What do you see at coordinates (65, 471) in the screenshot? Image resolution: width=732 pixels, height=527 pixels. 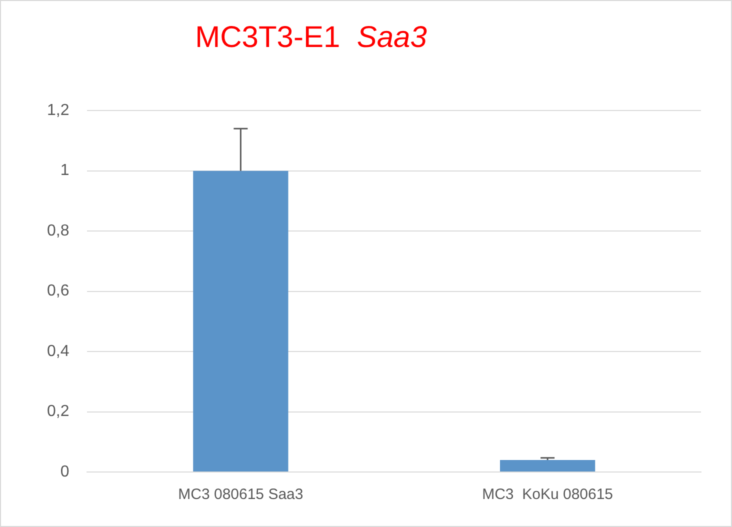 I see `y-tick-label: 0` at bounding box center [65, 471].